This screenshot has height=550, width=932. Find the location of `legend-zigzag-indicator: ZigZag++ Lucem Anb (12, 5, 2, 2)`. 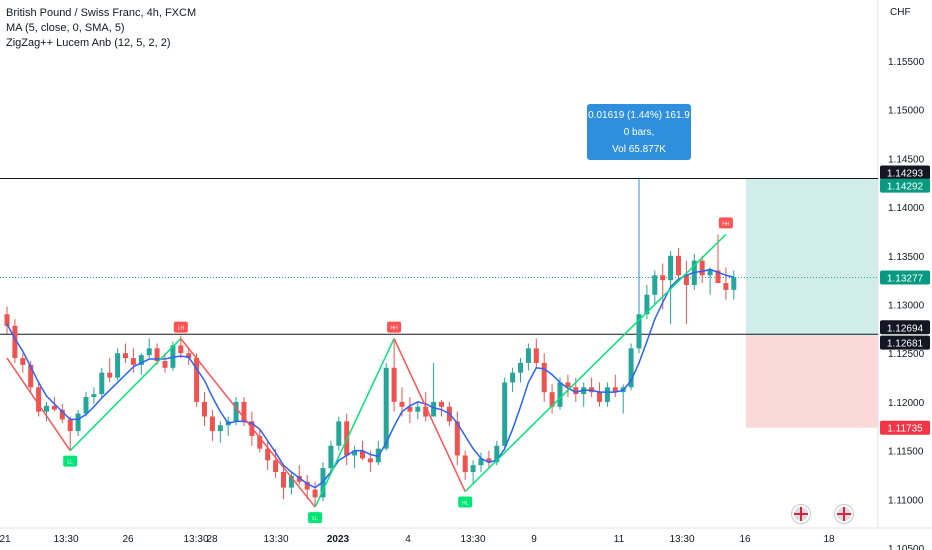

legend-zigzag-indicator: ZigZag++ Lucem Anb (12, 5, 2, 2) is located at coordinates (88, 43).